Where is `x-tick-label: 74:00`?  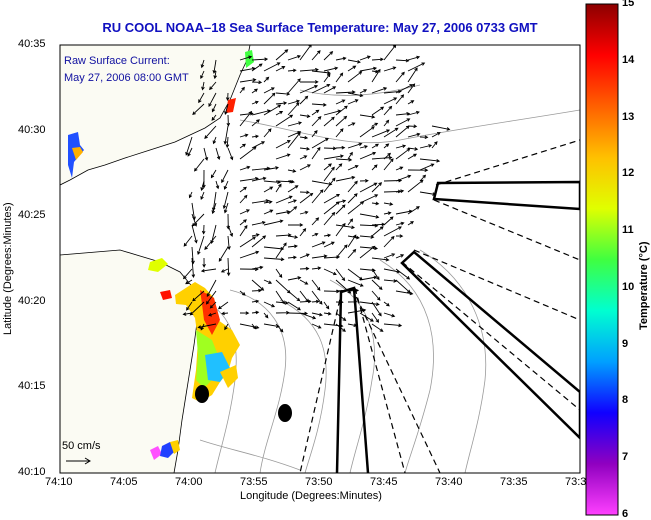 x-tick-label: 74:00 is located at coordinates (189, 482).